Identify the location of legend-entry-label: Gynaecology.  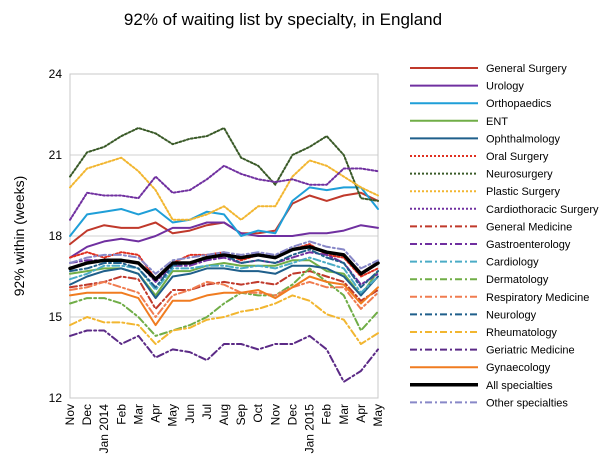
(518, 368).